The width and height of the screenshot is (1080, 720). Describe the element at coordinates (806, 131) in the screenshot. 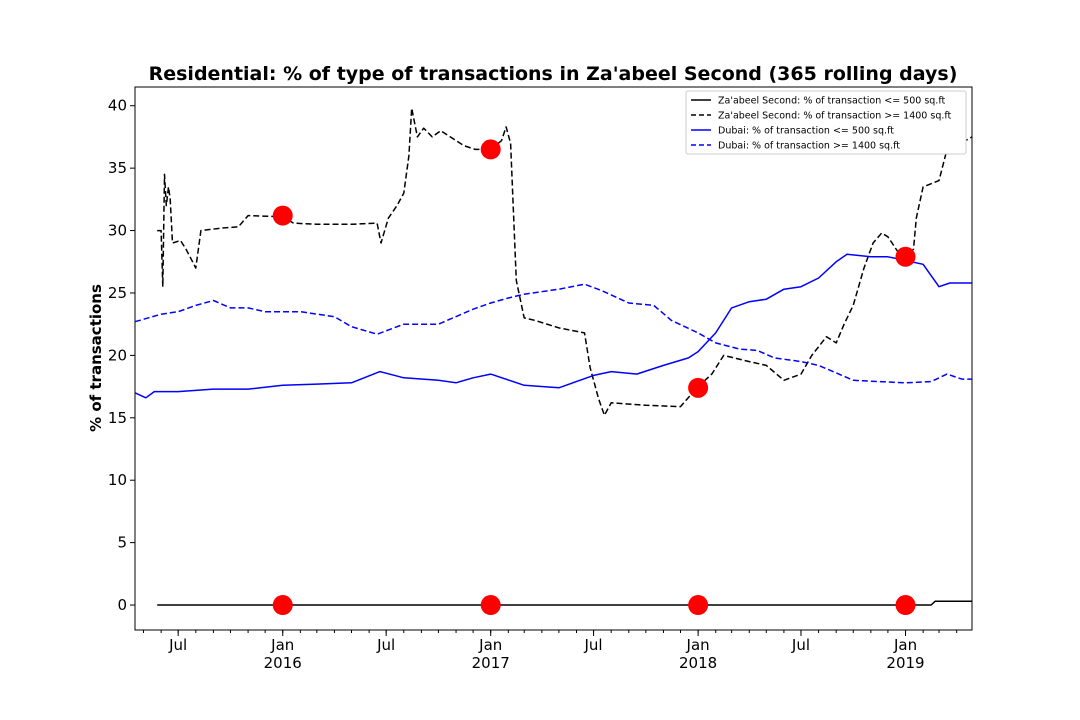

I see `legend-label: Dubai: % of transaction <= 500 sq.ft` at that location.